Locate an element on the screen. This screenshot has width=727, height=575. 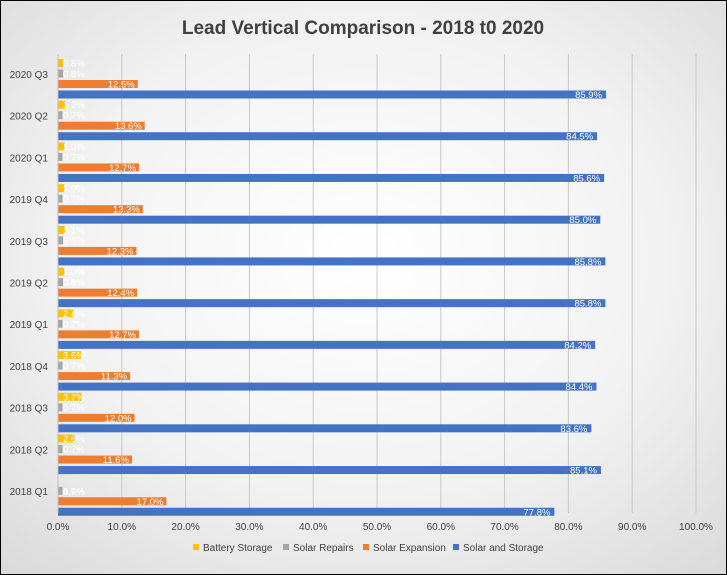
data-label: 12.3% is located at coordinates (120, 251).